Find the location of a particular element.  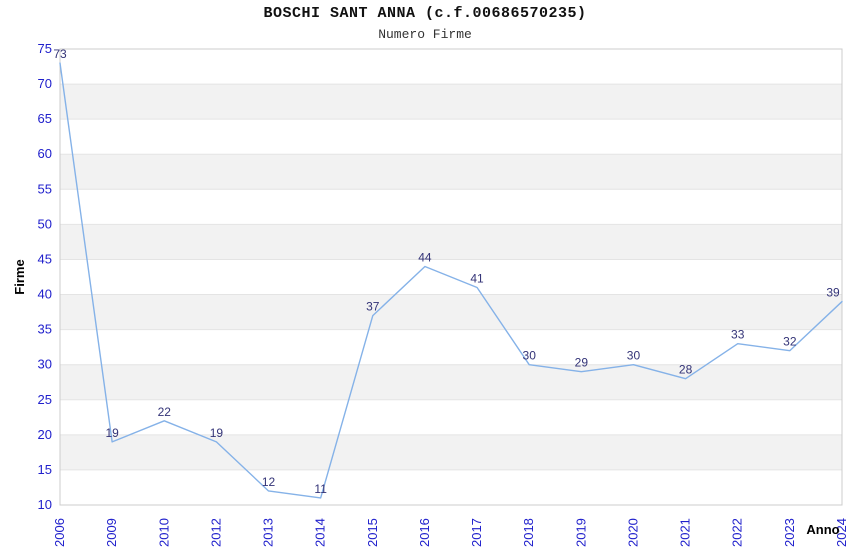

y-tick-label: 30 is located at coordinates (45, 364).